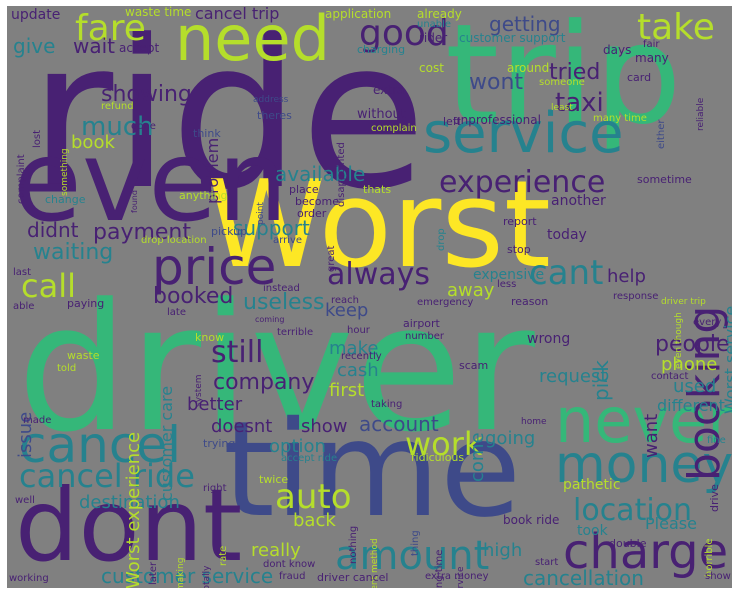 This screenshot has width=739, height=594. I want to click on word-cancel-trip: cancel trip, so click(237, 14).